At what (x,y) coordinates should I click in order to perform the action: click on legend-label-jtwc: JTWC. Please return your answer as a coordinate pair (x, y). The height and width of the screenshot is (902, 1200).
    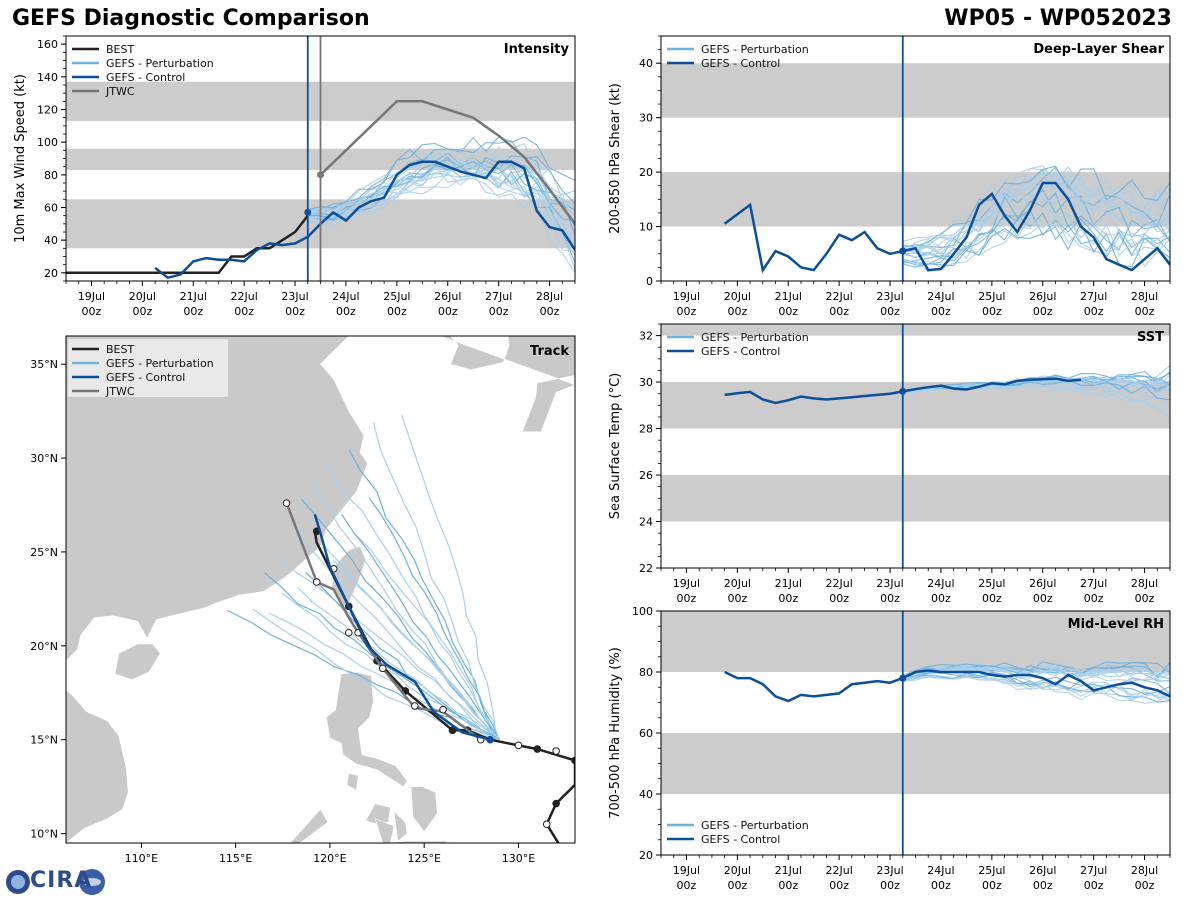
    Looking at the image, I should click on (120, 91).